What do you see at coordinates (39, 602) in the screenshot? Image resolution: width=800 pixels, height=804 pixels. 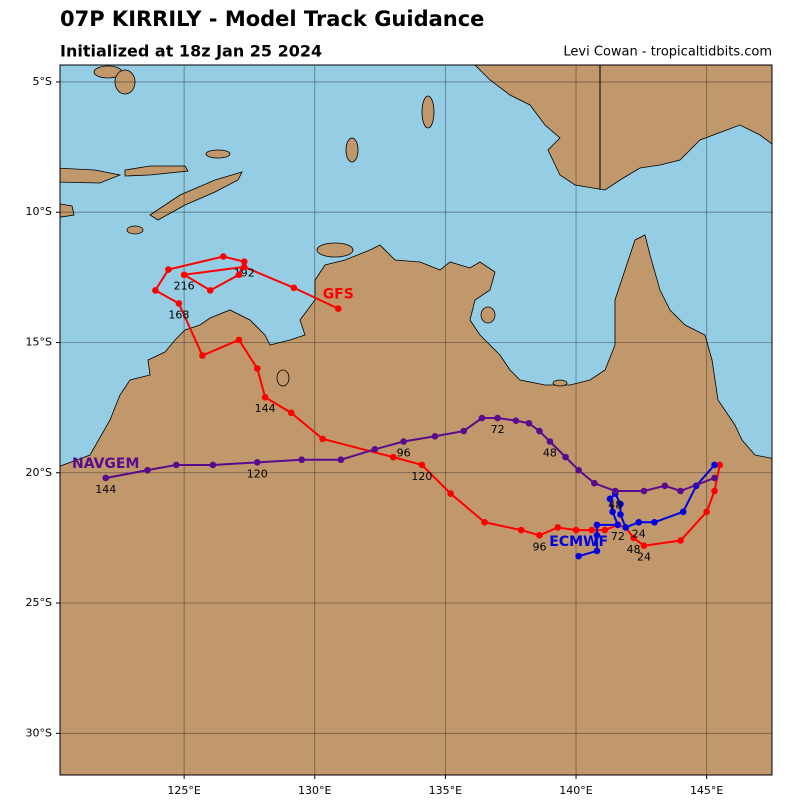 I see `y-tick-label: 25°S` at bounding box center [39, 602].